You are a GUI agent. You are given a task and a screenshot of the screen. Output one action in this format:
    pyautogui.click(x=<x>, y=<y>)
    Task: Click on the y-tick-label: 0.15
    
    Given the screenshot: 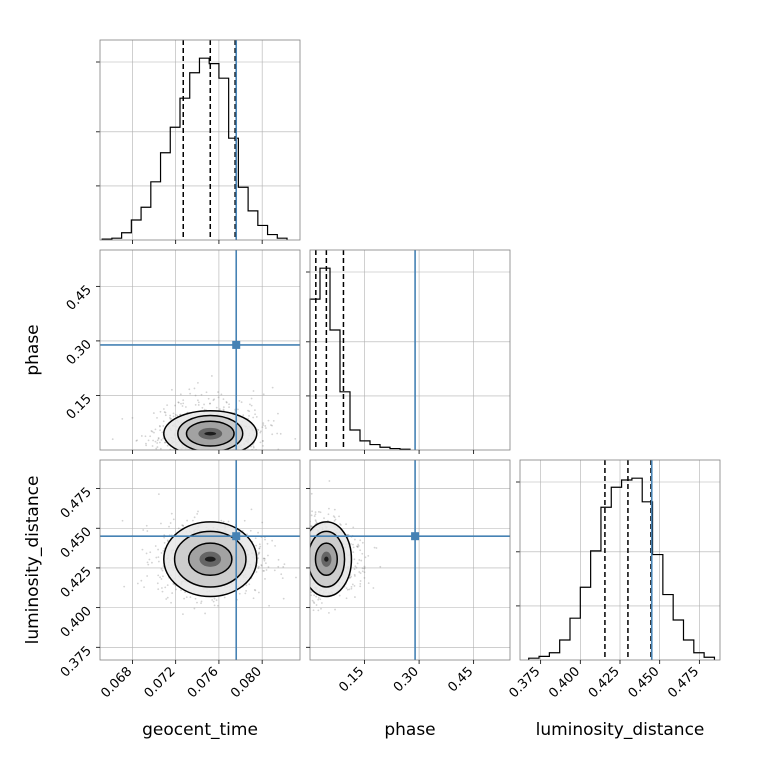 What is the action you would take?
    pyautogui.click(x=79, y=407)
    